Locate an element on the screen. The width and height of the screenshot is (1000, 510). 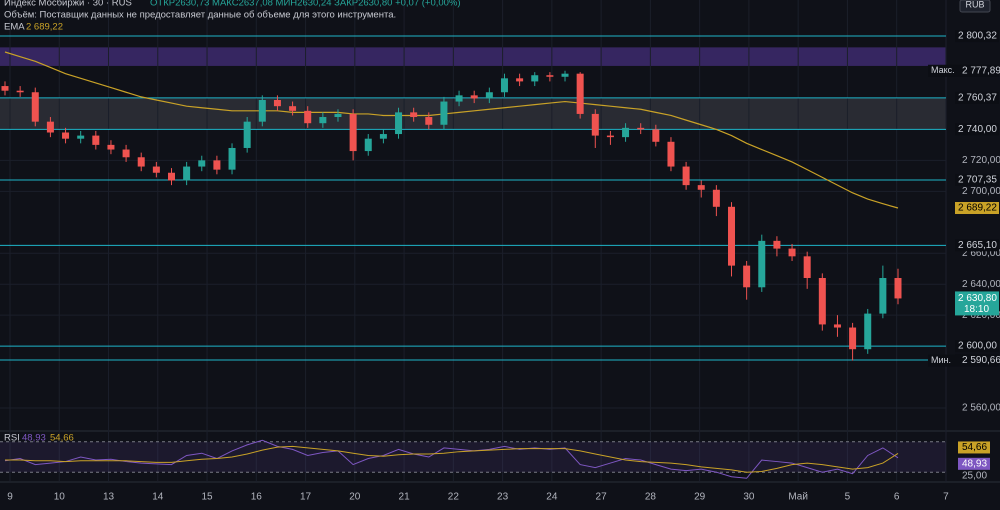
x-tick-label: 13 is located at coordinates (109, 497).